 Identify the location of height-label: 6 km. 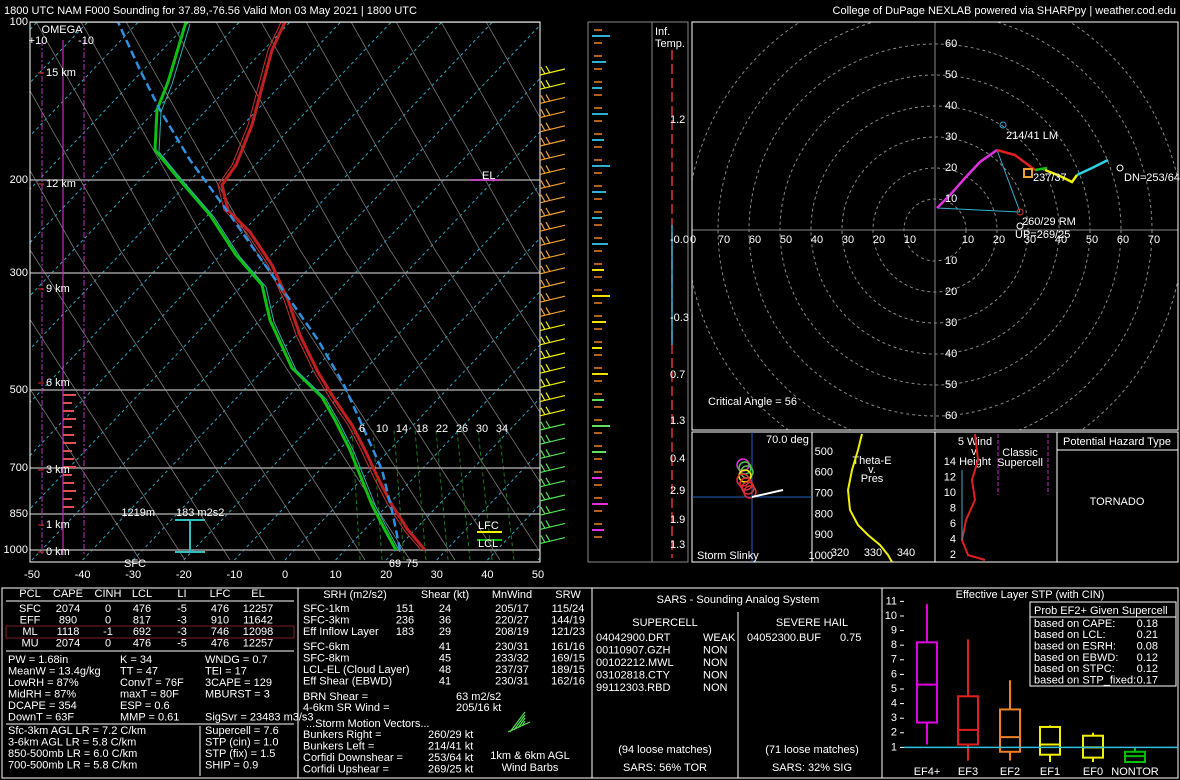
(58, 383).